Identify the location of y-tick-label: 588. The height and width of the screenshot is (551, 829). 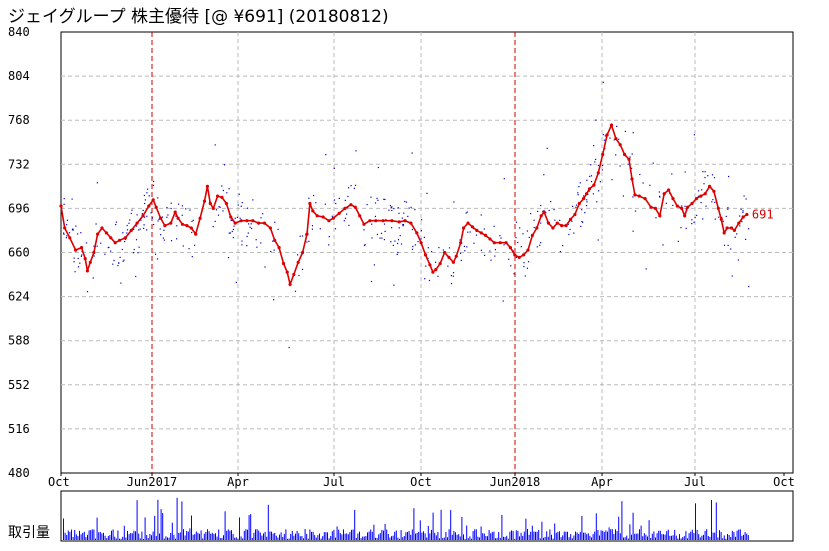
(19, 341).